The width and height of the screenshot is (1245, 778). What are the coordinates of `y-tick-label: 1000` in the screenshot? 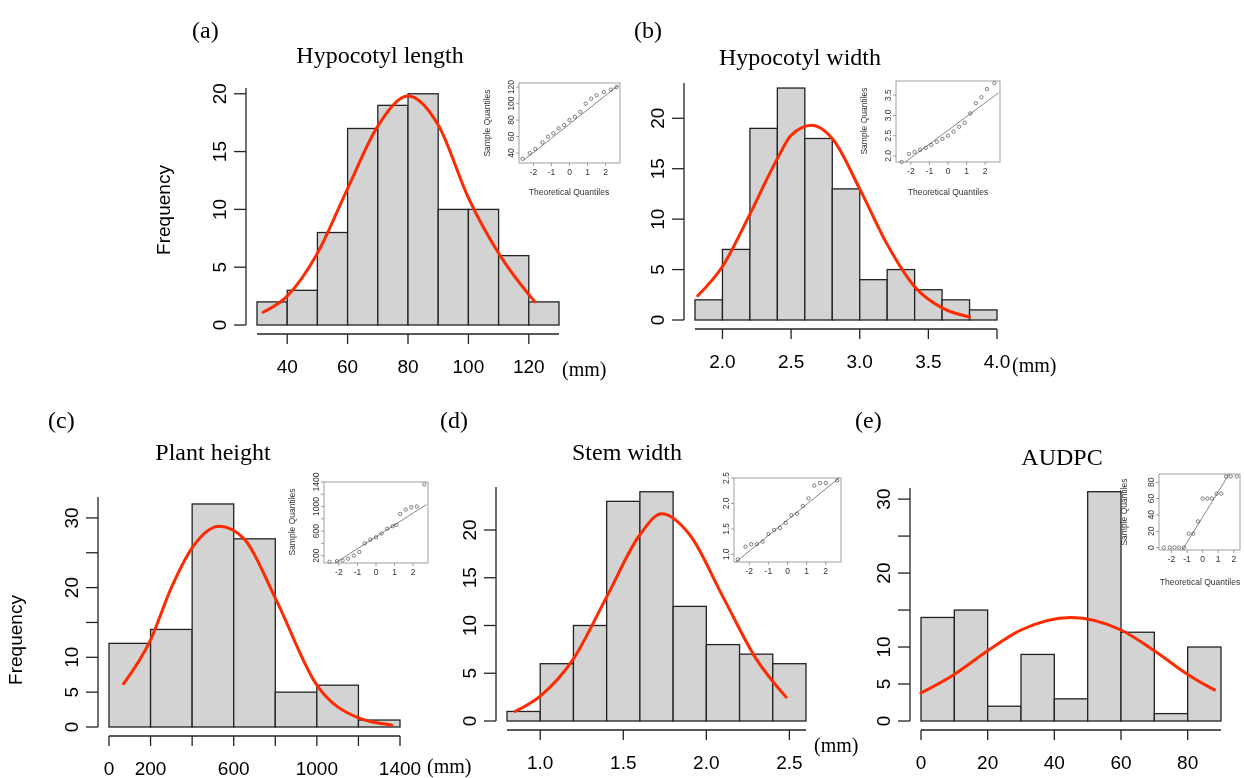 It's located at (316, 506).